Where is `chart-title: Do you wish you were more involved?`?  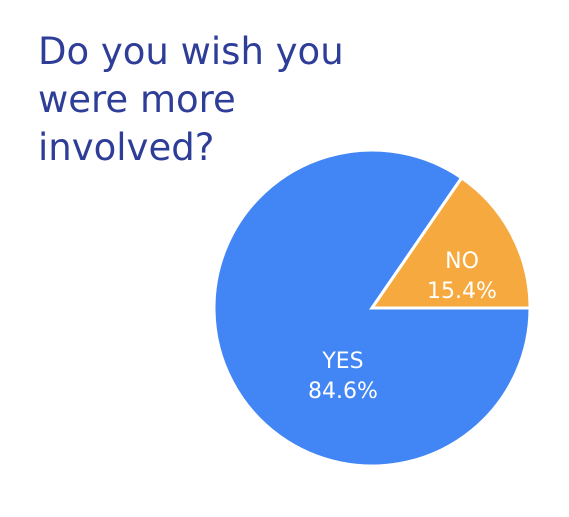 chart-title: Do you wish you were more involved? is located at coordinates (191, 99).